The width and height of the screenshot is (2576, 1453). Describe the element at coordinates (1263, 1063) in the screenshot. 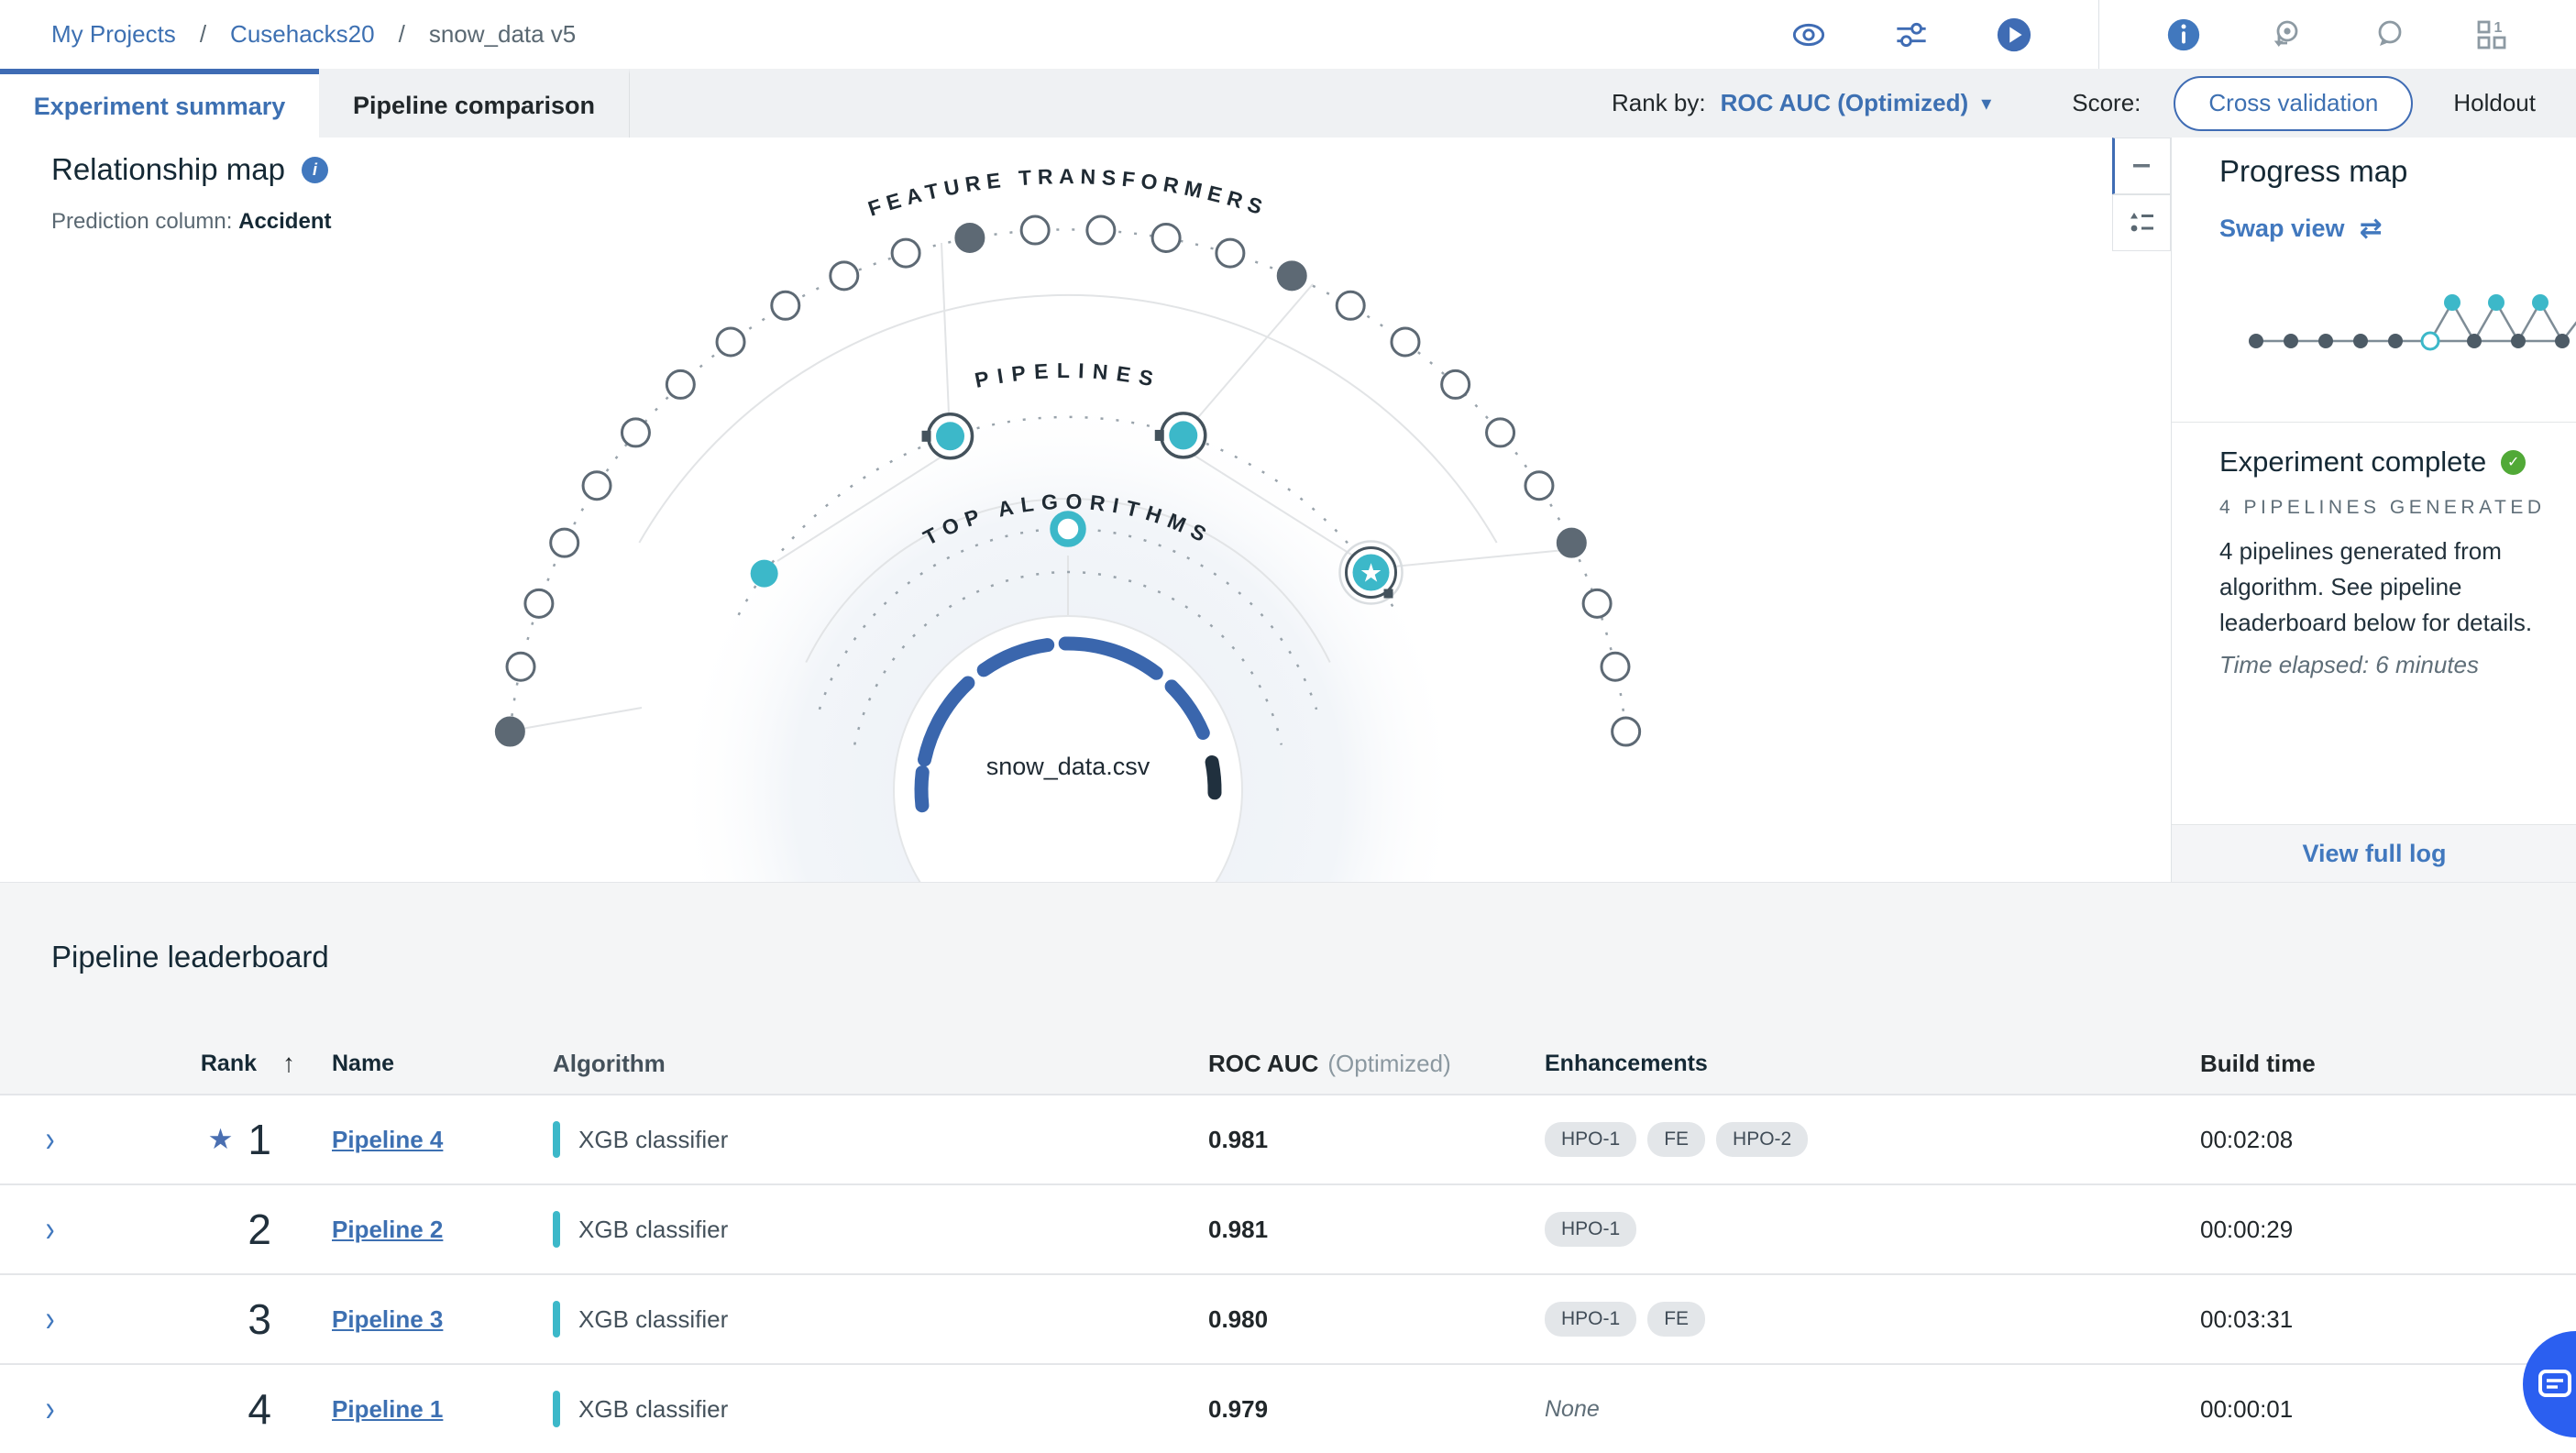

I see `column-score: ROC AUC` at that location.